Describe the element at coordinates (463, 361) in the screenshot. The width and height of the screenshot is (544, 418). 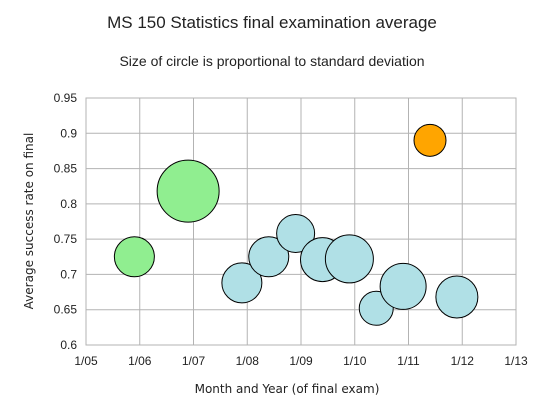
I see `x-tick-label: 1/12` at that location.